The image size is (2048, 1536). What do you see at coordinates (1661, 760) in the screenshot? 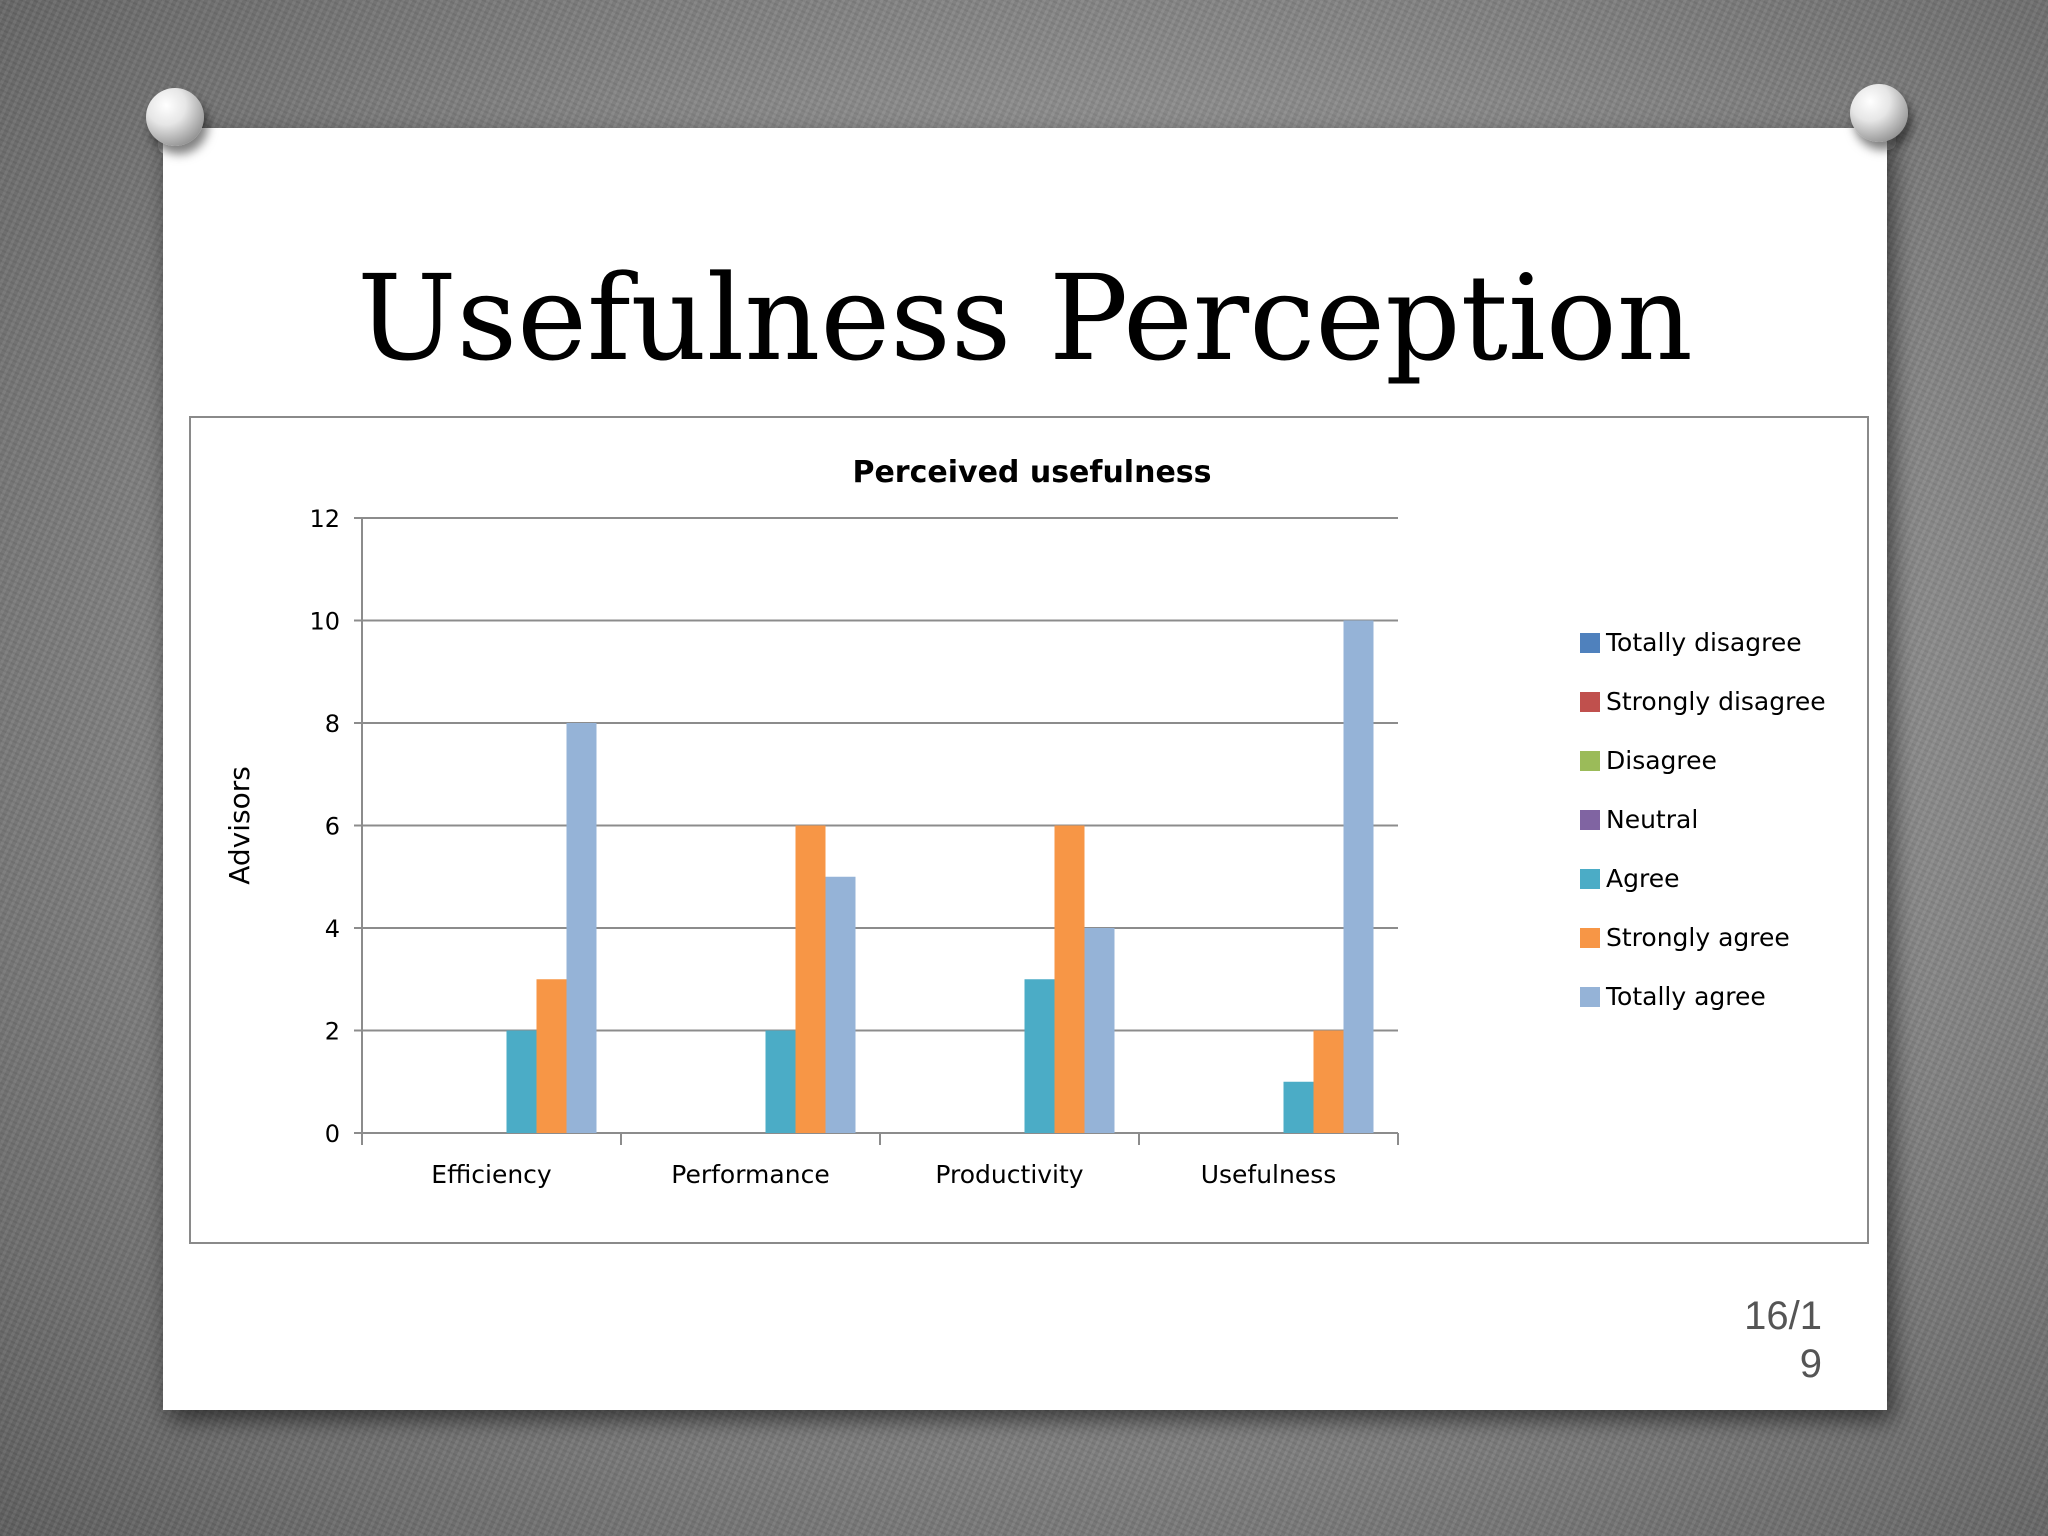
I see `legend-label: Disagree` at bounding box center [1661, 760].